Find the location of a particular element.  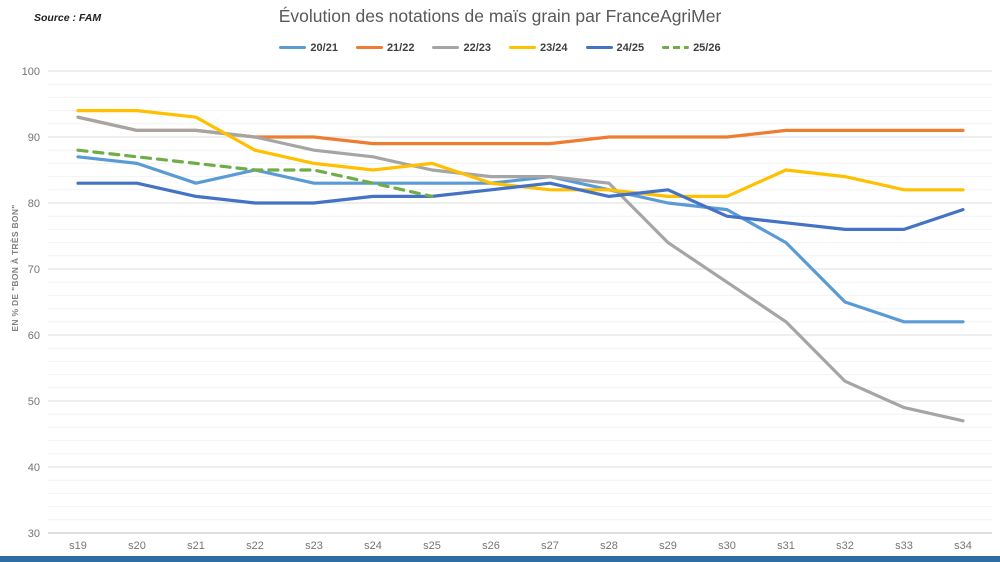

x-tick-label: s22 is located at coordinates (255, 546).